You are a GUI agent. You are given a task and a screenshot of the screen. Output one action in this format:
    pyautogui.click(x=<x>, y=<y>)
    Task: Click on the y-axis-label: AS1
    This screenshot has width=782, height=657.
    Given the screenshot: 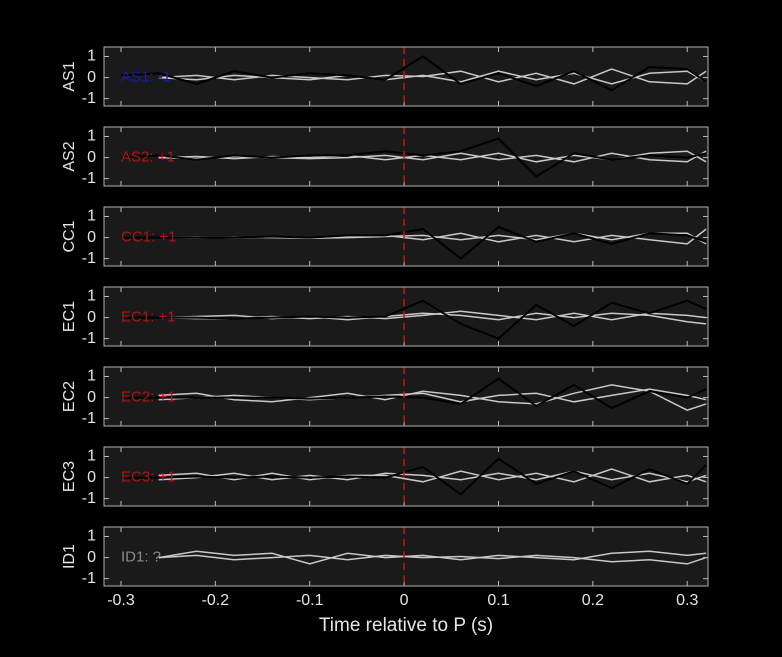 What is the action you would take?
    pyautogui.click(x=69, y=76)
    